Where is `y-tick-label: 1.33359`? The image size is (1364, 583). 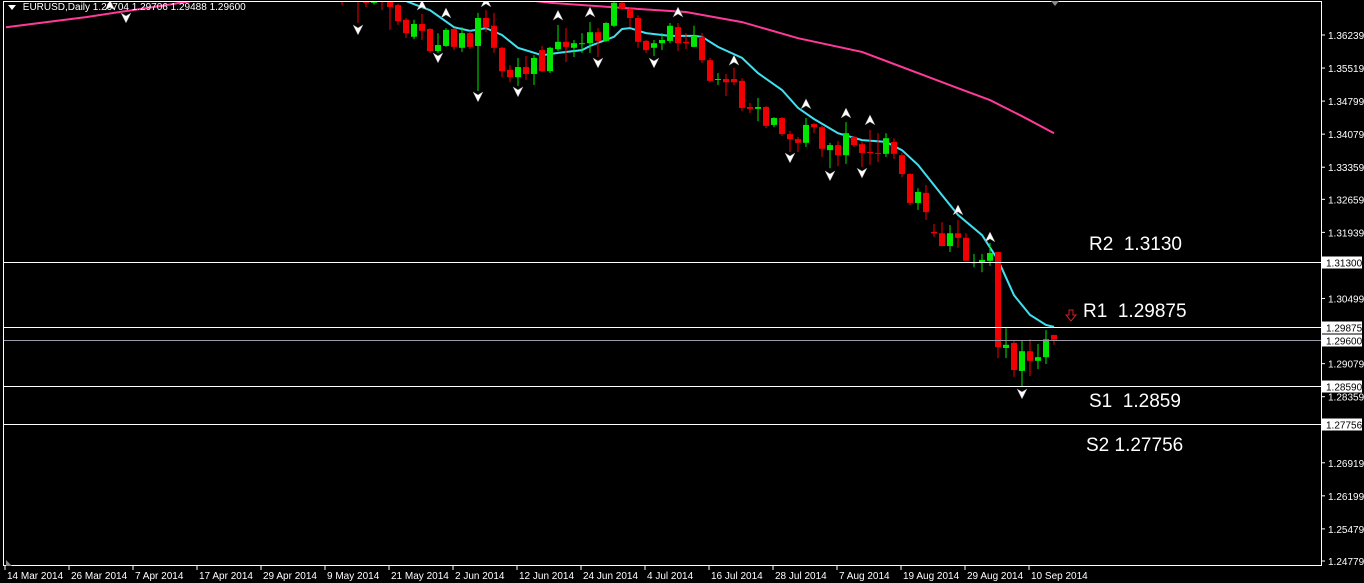
y-tick-label: 1.33359 is located at coordinates (1346, 168).